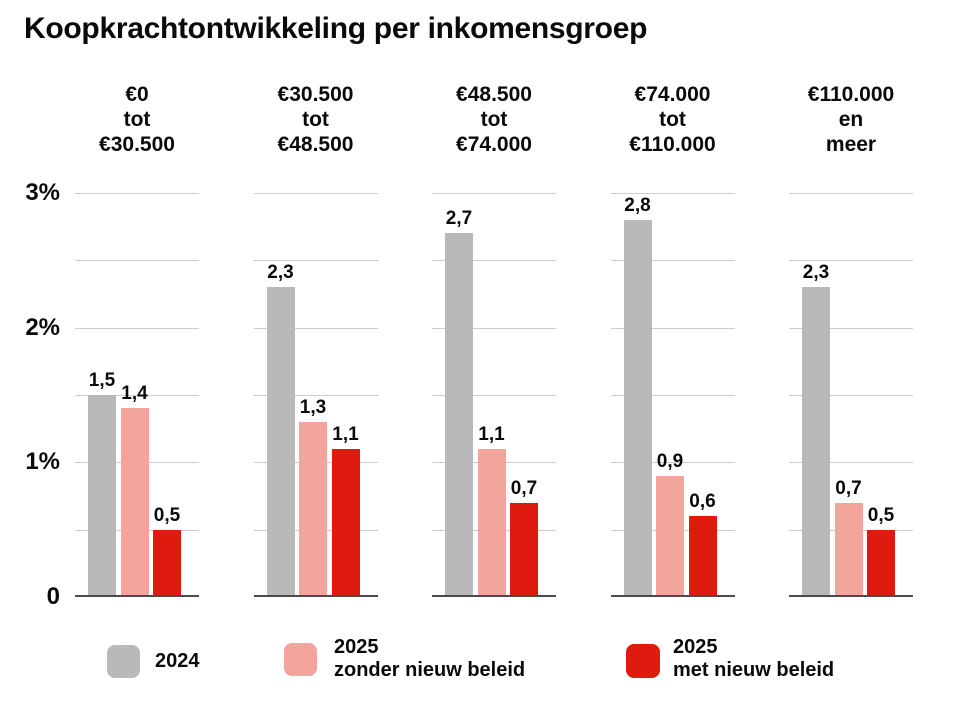 The width and height of the screenshot is (960, 720). I want to click on y-tick-label: 0, so click(53, 596).